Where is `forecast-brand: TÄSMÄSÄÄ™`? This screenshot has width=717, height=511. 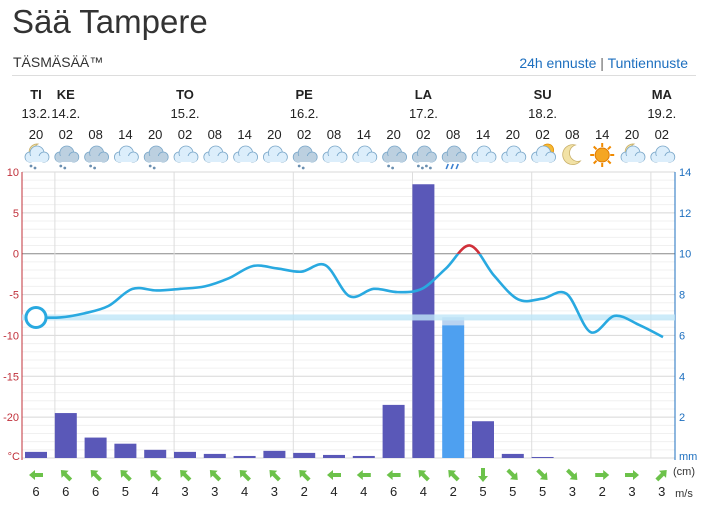 forecast-brand: TÄSMÄSÄÄ™ is located at coordinates (58, 62).